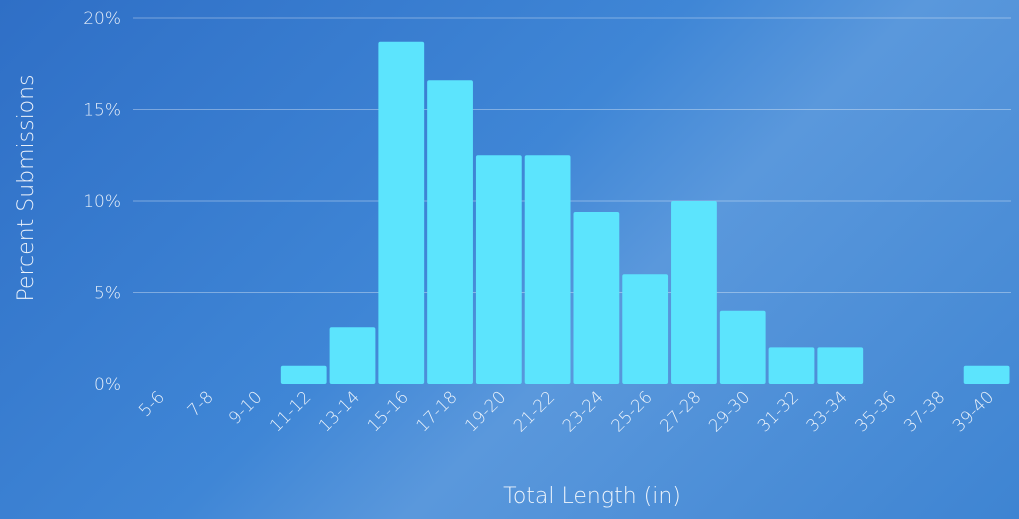  I want to click on x-tick-label: 5-6, so click(152, 404).